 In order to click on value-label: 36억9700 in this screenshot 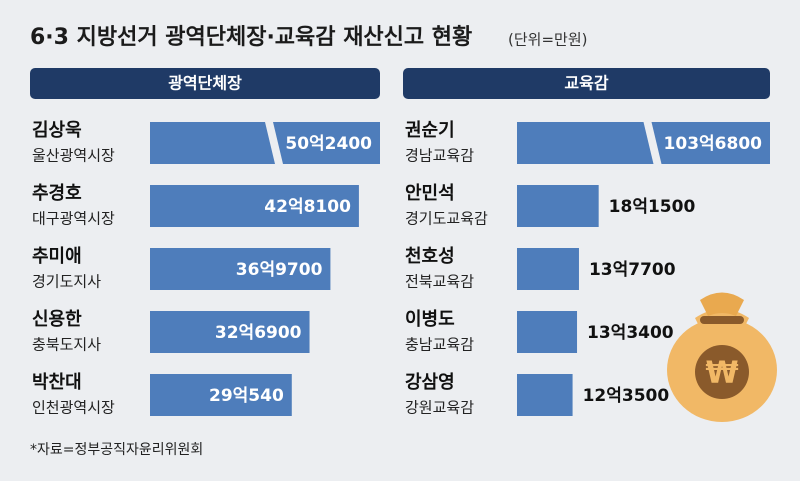, I will do `click(279, 270)`.